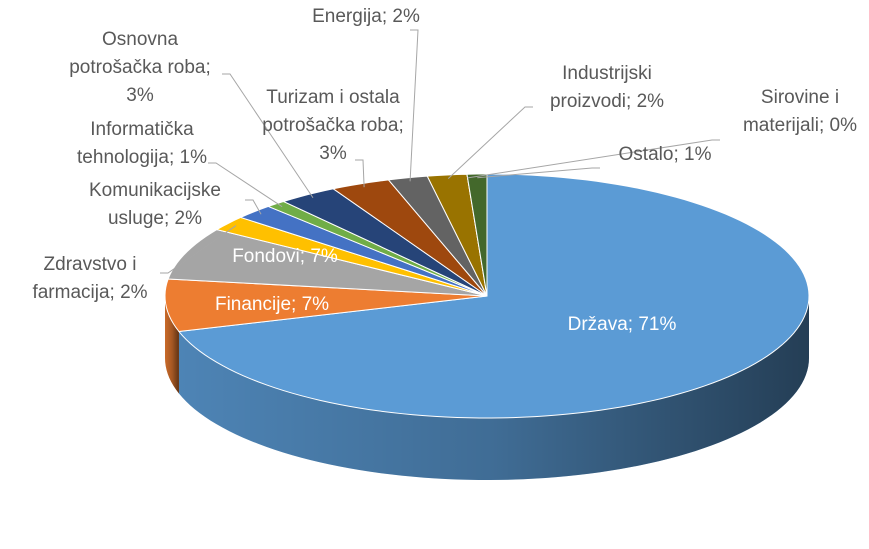  Describe the element at coordinates (272, 304) in the screenshot. I see `data-label: Financije; 7%` at that location.